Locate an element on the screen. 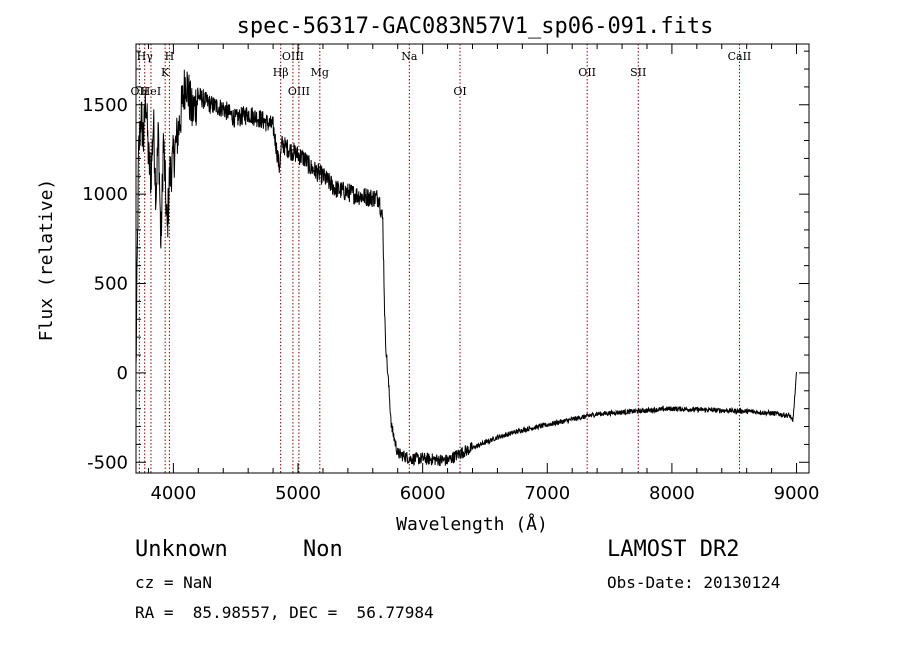  emission-line-label: Na is located at coordinates (409, 56).